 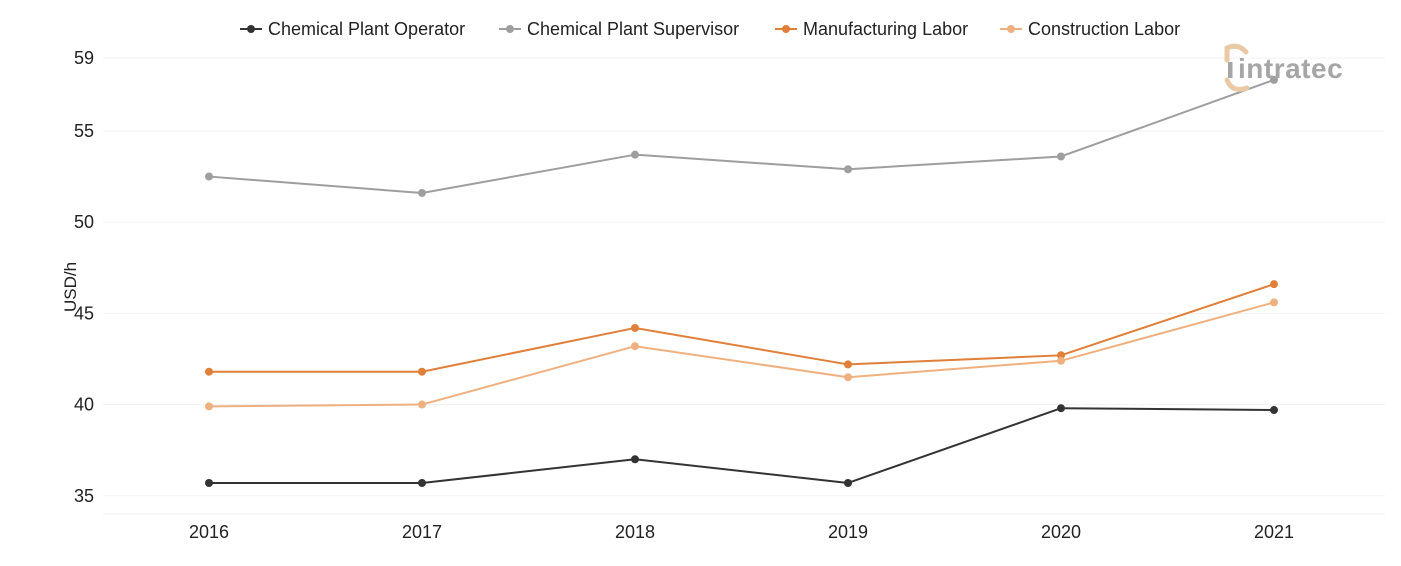 I want to click on x-tick-label: 2021, so click(x=1274, y=532).